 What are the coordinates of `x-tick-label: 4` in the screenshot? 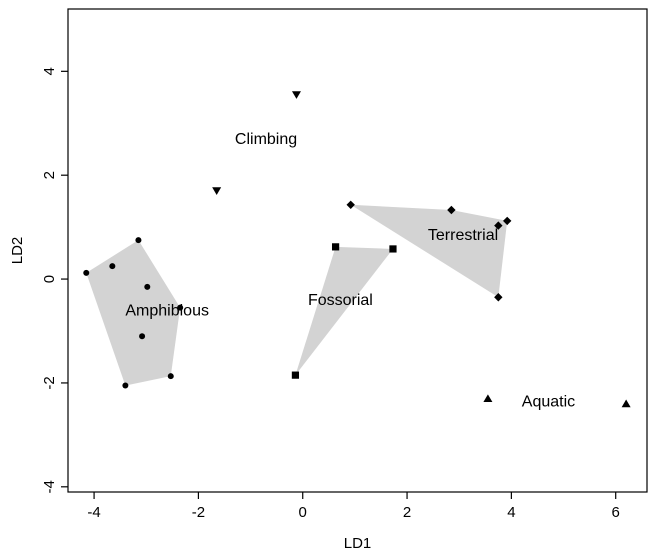 It's located at (511, 512).